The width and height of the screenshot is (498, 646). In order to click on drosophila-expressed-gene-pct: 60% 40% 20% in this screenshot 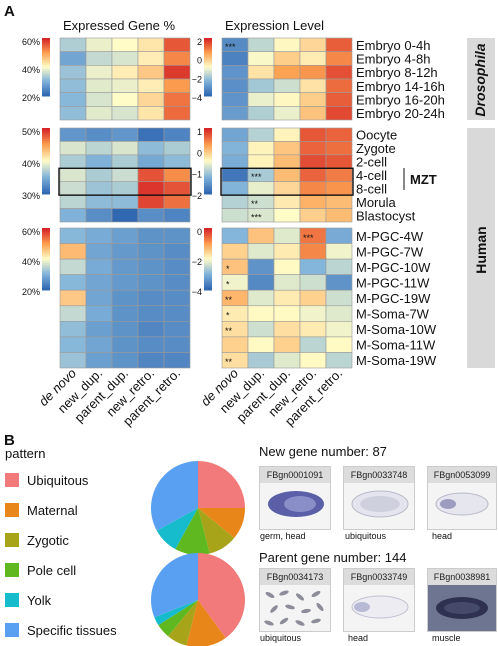, I will do `click(106, 79)`.